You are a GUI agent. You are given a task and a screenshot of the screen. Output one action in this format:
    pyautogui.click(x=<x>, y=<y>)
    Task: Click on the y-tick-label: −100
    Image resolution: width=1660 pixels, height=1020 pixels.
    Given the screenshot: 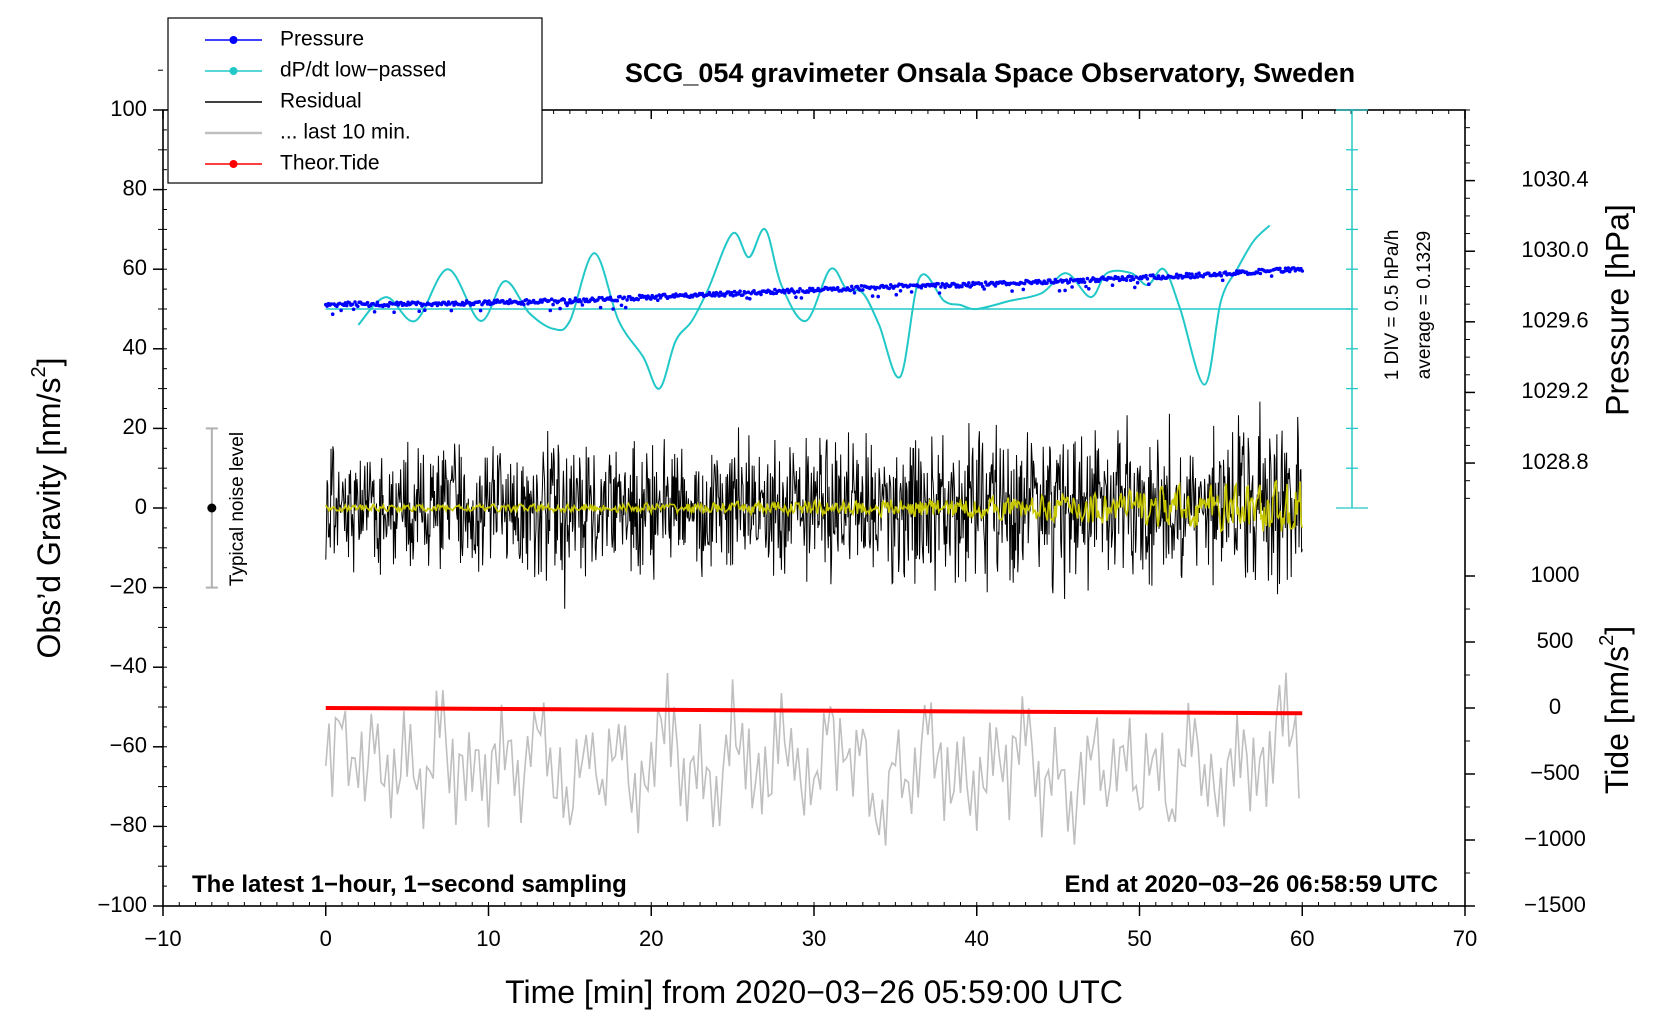 What is the action you would take?
    pyautogui.click(x=122, y=904)
    